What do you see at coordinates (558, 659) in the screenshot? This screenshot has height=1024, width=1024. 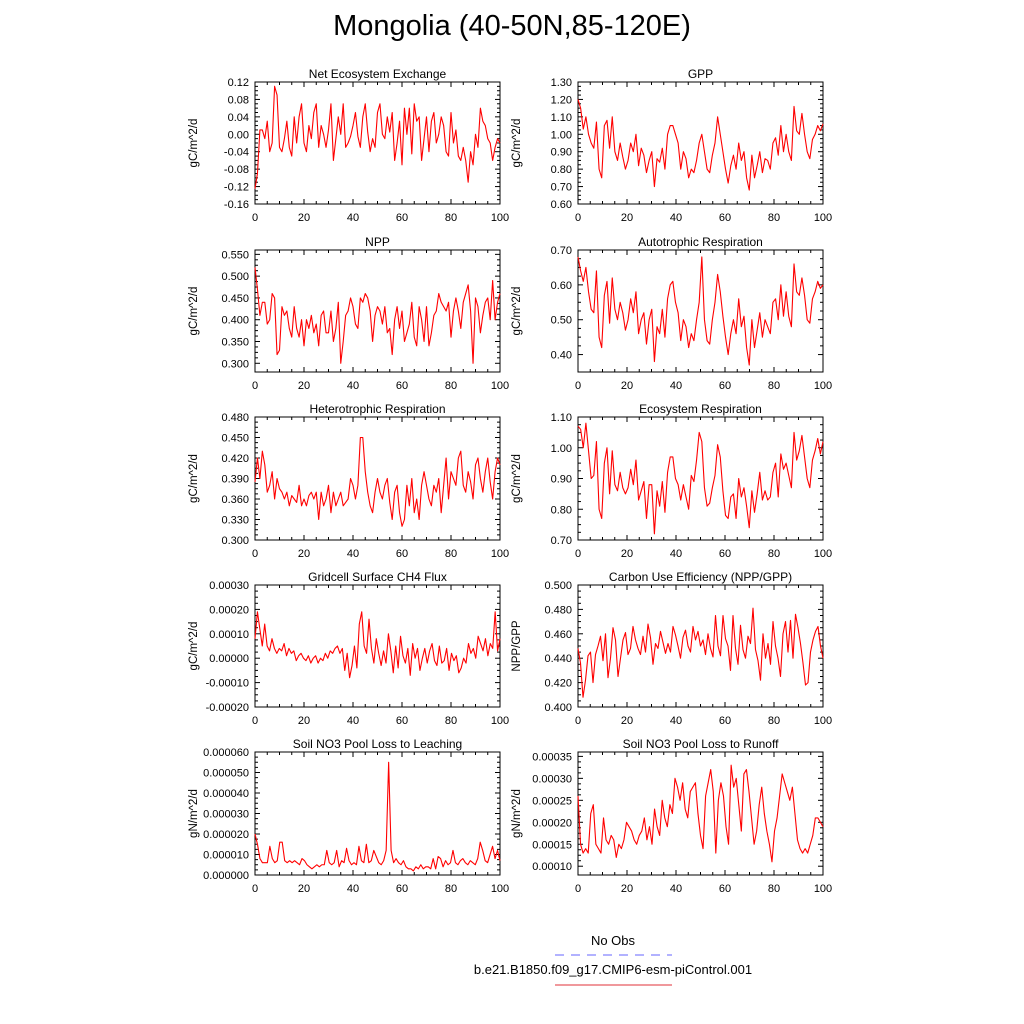 I see `y-tick-label: 0.440` at bounding box center [558, 659].